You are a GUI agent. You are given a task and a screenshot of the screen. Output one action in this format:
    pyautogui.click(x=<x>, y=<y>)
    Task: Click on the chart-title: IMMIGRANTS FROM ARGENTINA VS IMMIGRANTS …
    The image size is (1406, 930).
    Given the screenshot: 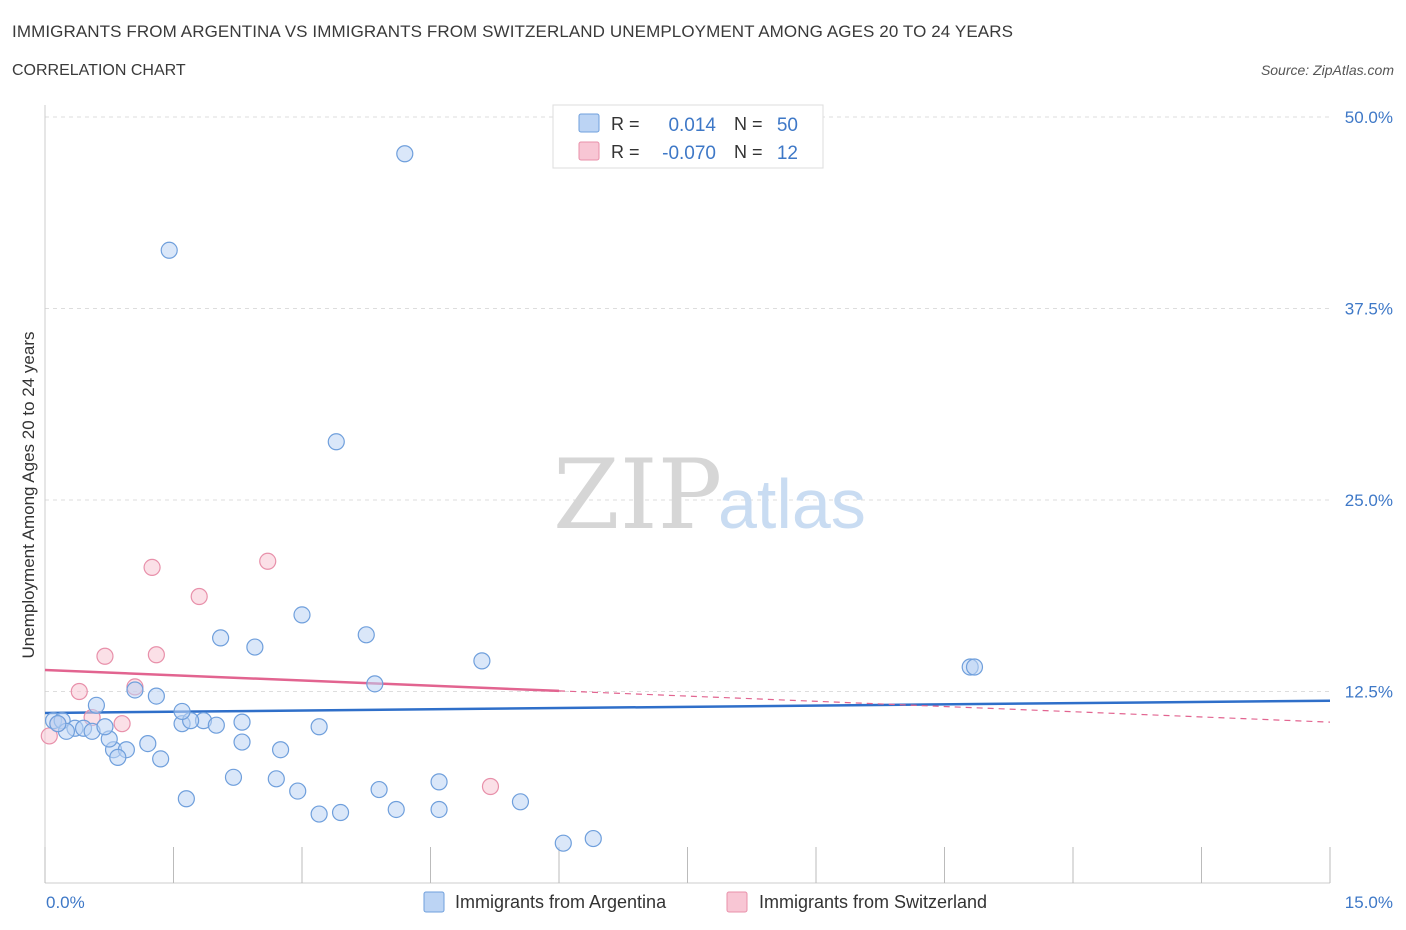 What is the action you would take?
    pyautogui.click(x=513, y=31)
    